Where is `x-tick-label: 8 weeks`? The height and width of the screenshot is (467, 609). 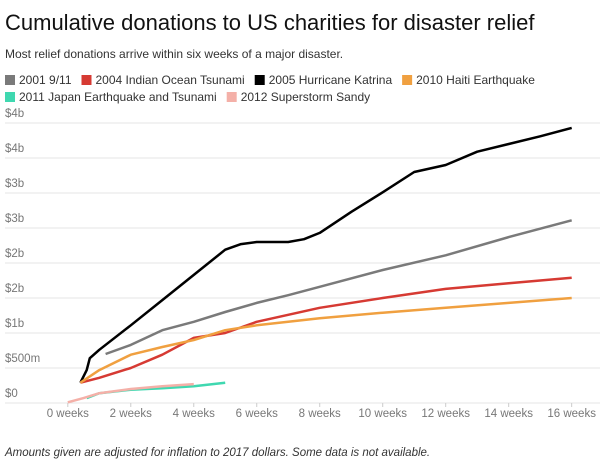
x-tick-label: 8 weeks is located at coordinates (320, 414).